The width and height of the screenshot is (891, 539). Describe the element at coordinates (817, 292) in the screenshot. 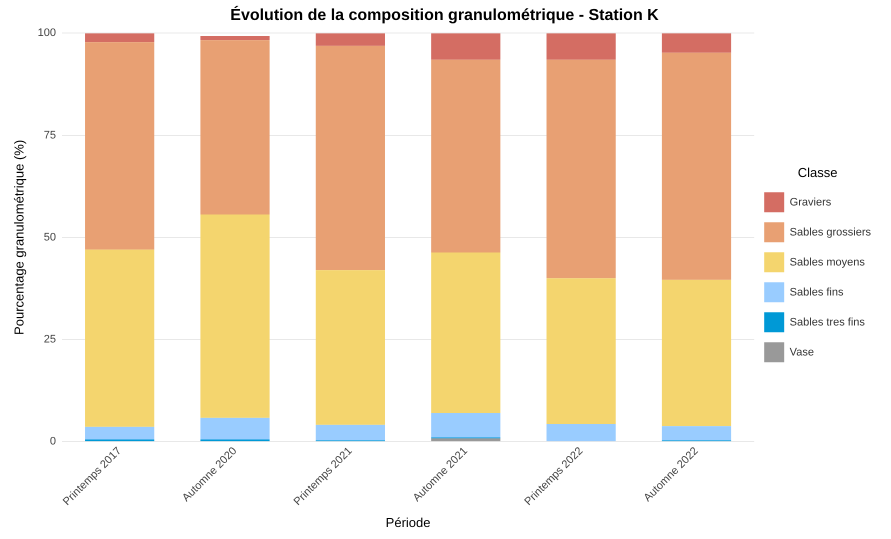

I see `legend-label: Sables fins` at that location.